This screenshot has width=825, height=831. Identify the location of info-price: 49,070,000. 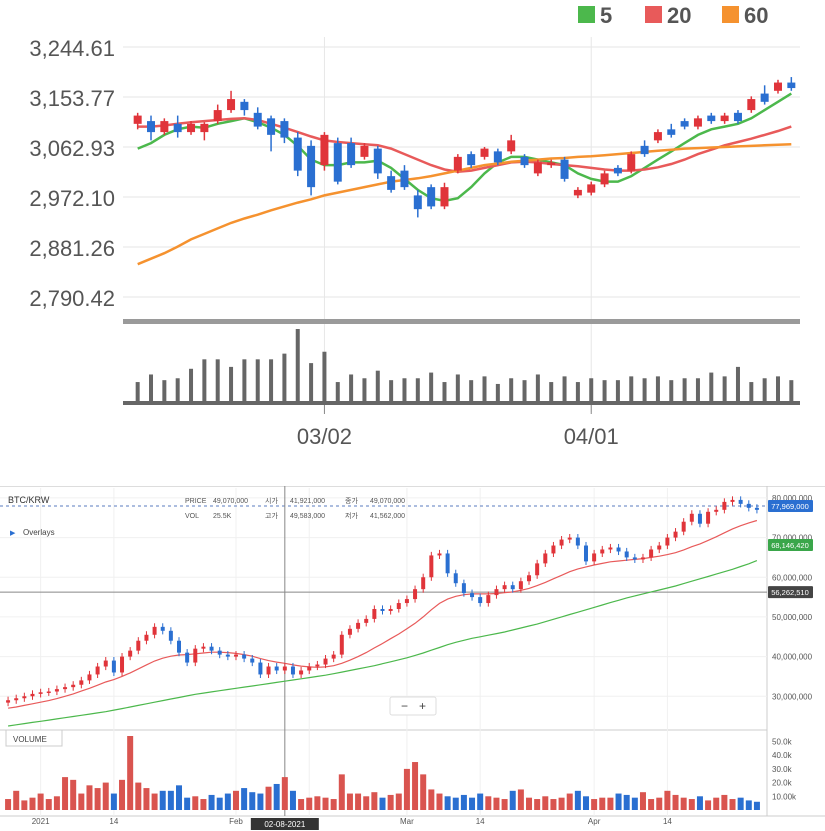
(230, 501).